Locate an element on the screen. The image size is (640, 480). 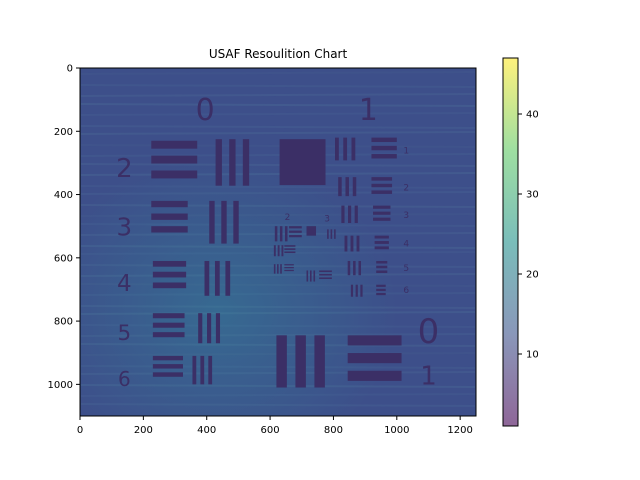
group-label-2: 2 is located at coordinates (124, 169).